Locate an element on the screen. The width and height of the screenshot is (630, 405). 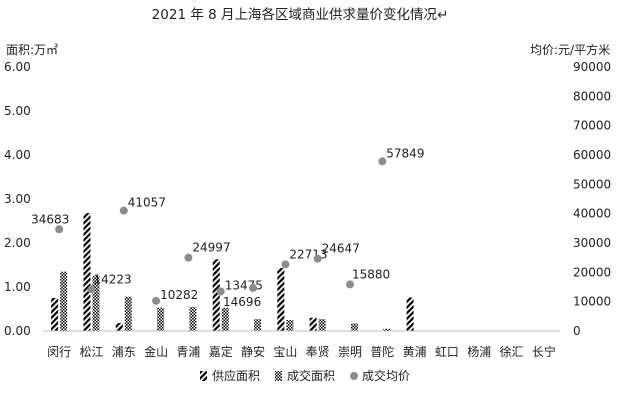
x-tick-label: 闵行 is located at coordinates (59, 351).